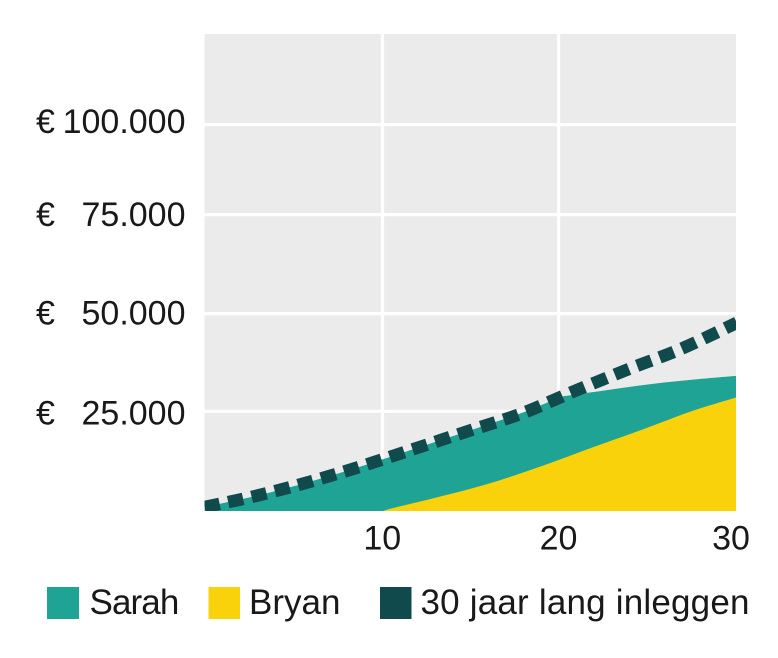 Image resolution: width=778 pixels, height=658 pixels. What do you see at coordinates (134, 313) in the screenshot?
I see `svg-text: 50.000` at bounding box center [134, 313].